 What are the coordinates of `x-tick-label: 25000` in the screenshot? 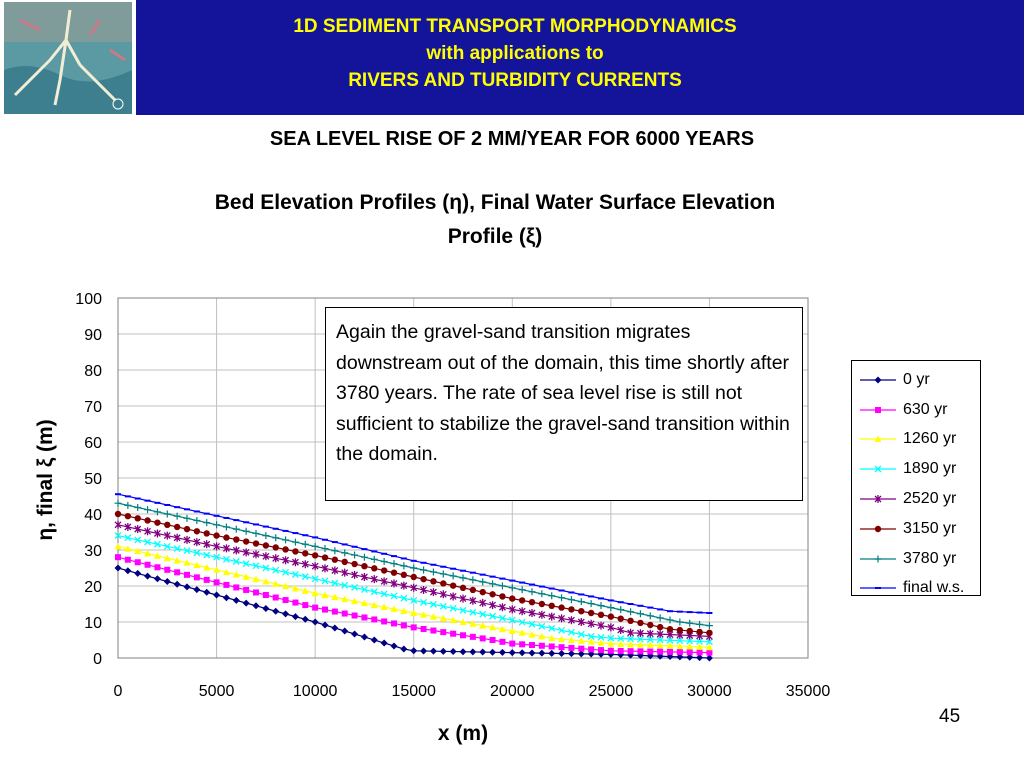 It's located at (611, 691).